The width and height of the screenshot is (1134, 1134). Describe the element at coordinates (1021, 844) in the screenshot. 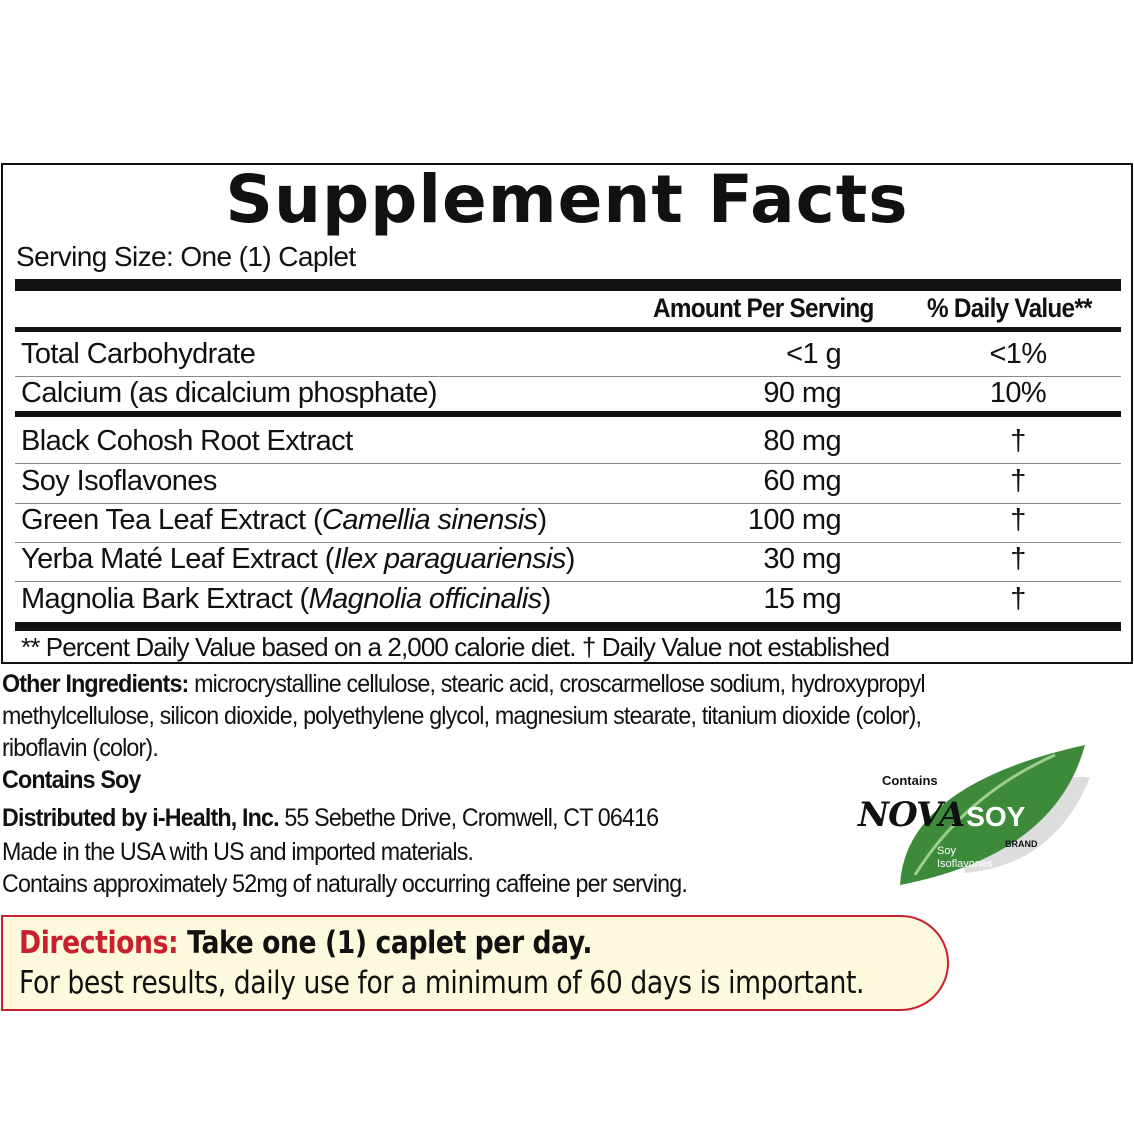

I see `logo-brand: BRAND` at that location.